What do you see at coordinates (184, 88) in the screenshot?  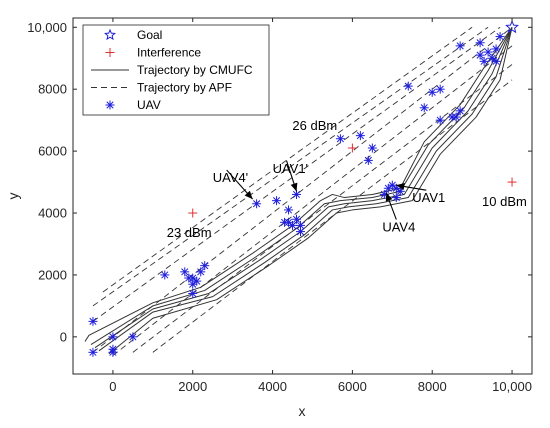 I see `legend-label: Trajectory by APF` at bounding box center [184, 88].